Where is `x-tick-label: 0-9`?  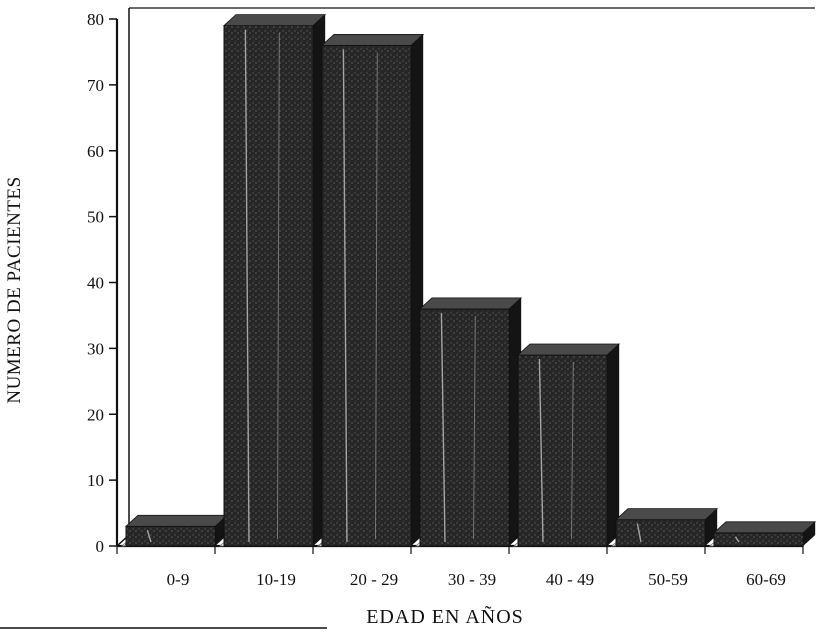 x-tick-label: 0-9 is located at coordinates (178, 579).